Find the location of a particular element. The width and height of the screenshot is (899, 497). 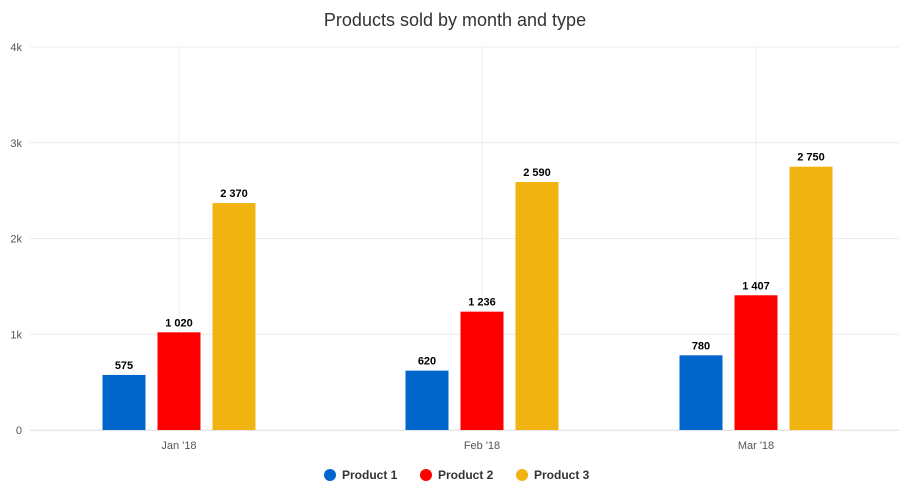

y-tick-label: 2k is located at coordinates (16, 240).